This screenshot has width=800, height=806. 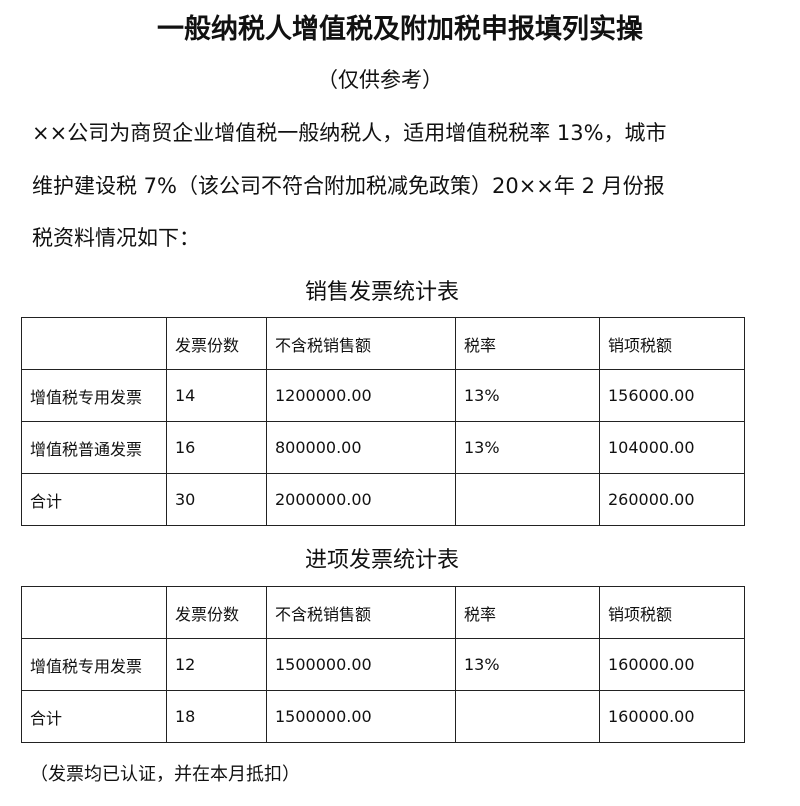 I want to click on table-cell: 30, so click(x=216, y=499).